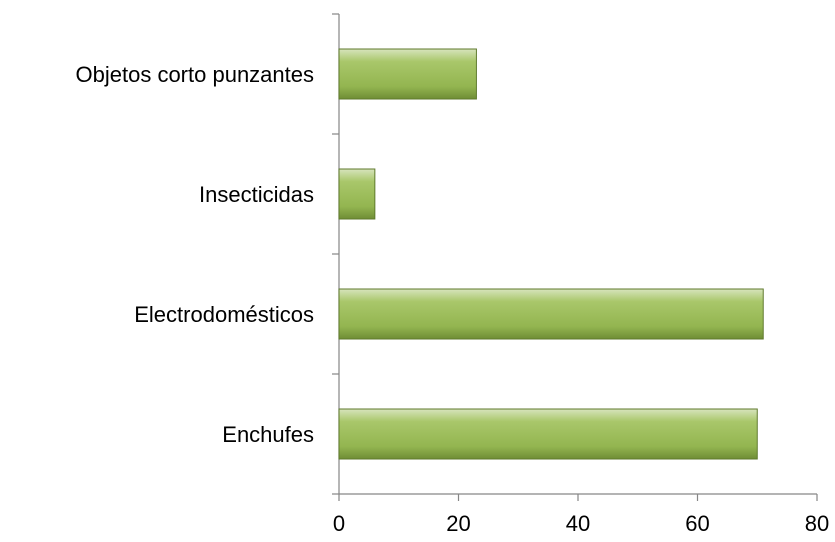  I want to click on x-tick-label: 0, so click(339, 523).